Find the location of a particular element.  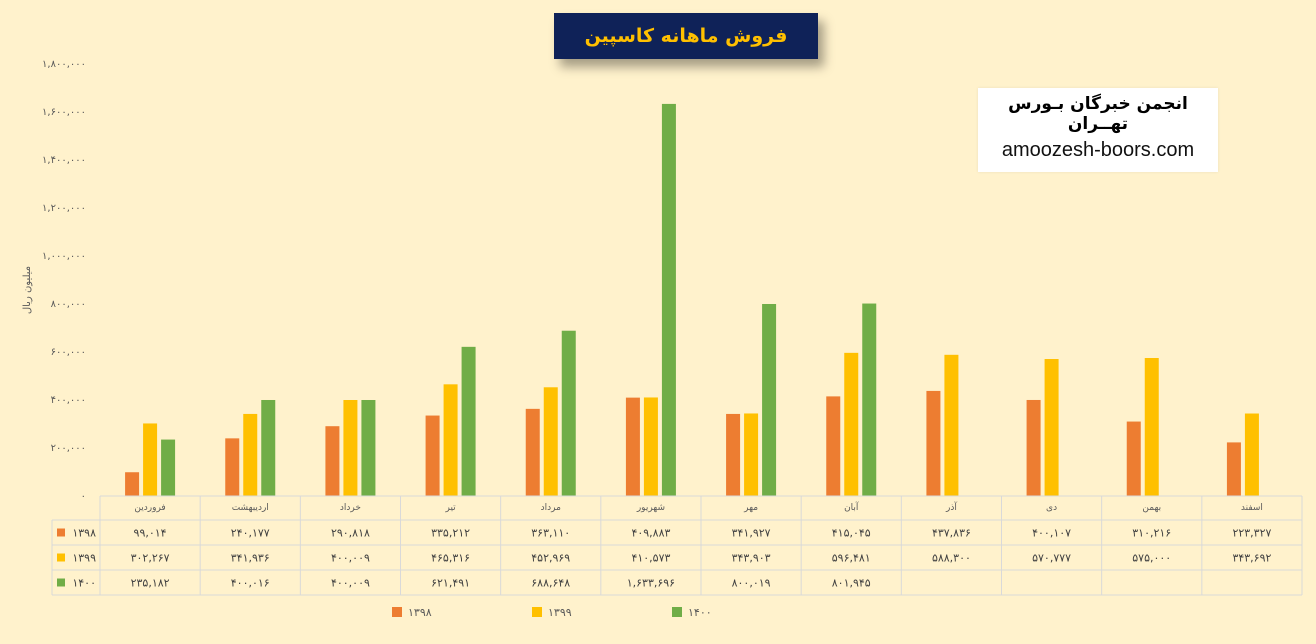

table-cell: ۵۷۰,۷۷۷ is located at coordinates (1051, 558).